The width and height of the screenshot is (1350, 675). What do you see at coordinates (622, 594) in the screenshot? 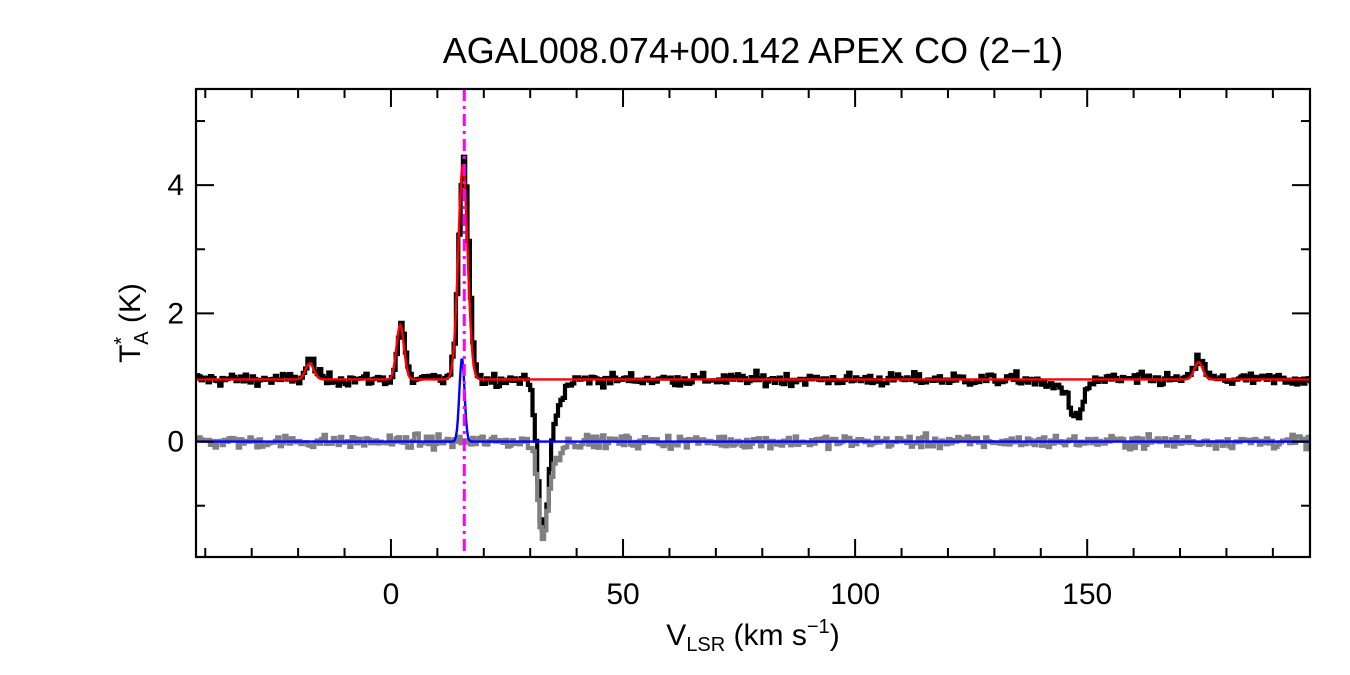
I see `x-tick-label: 50` at bounding box center [622, 594].